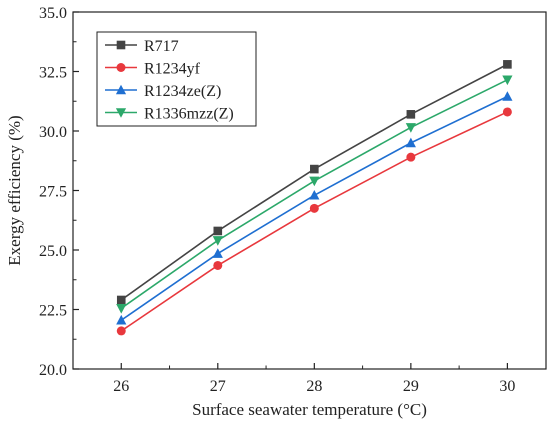 This screenshot has width=550, height=422. Describe the element at coordinates (53, 311) in the screenshot. I see `y-tick-label: 22.5` at that location.